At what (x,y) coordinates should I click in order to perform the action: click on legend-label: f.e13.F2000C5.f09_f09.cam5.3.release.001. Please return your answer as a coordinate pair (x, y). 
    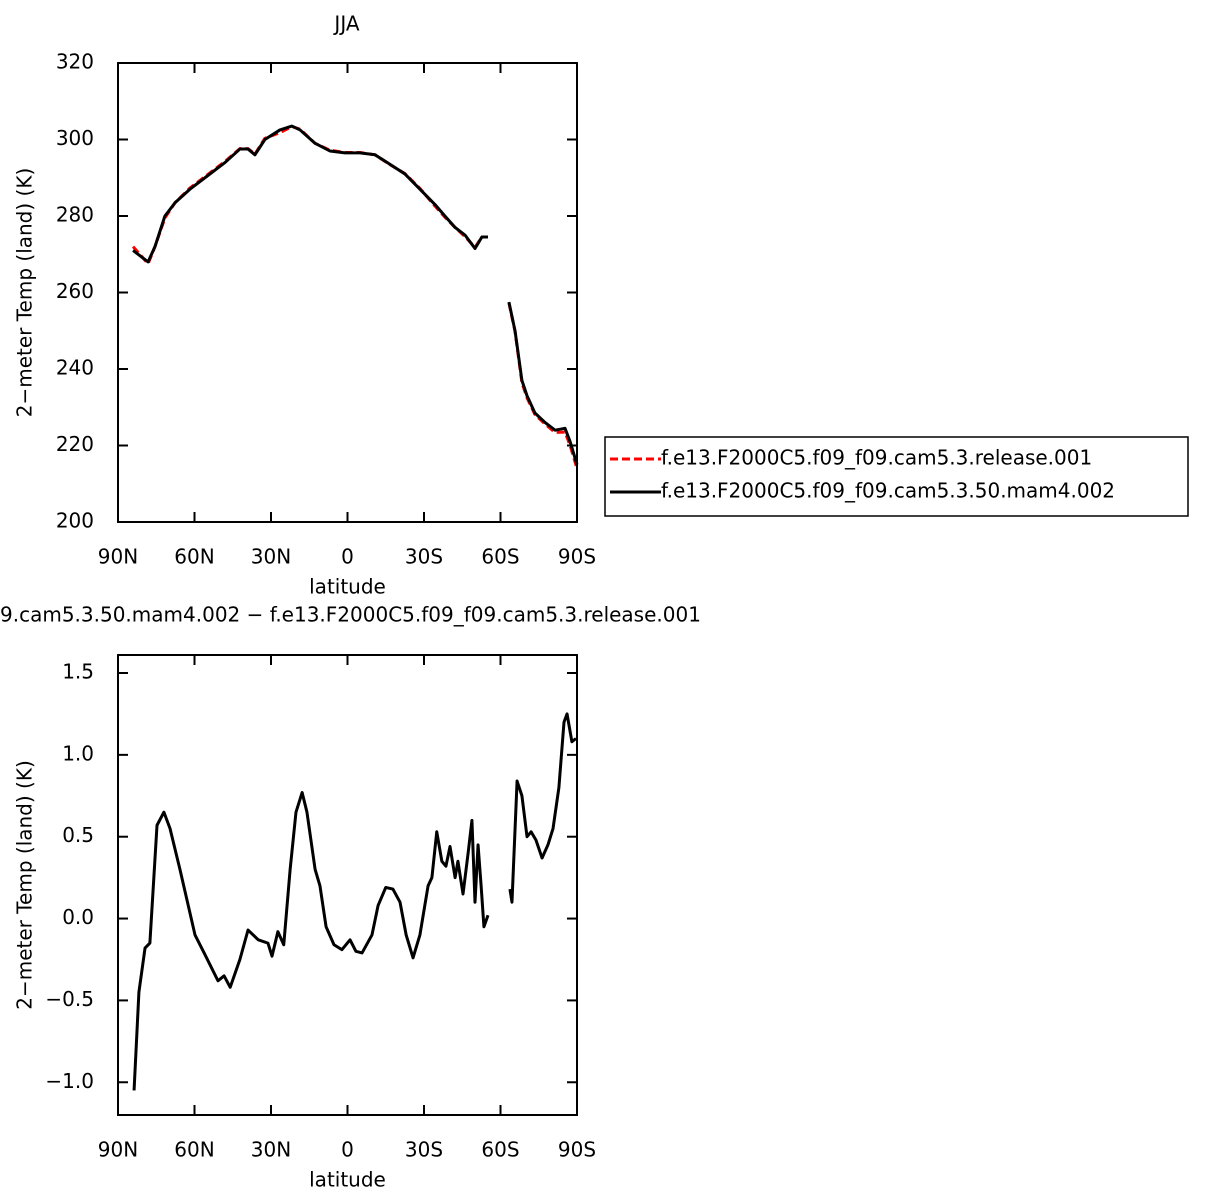
    Looking at the image, I should click on (876, 458).